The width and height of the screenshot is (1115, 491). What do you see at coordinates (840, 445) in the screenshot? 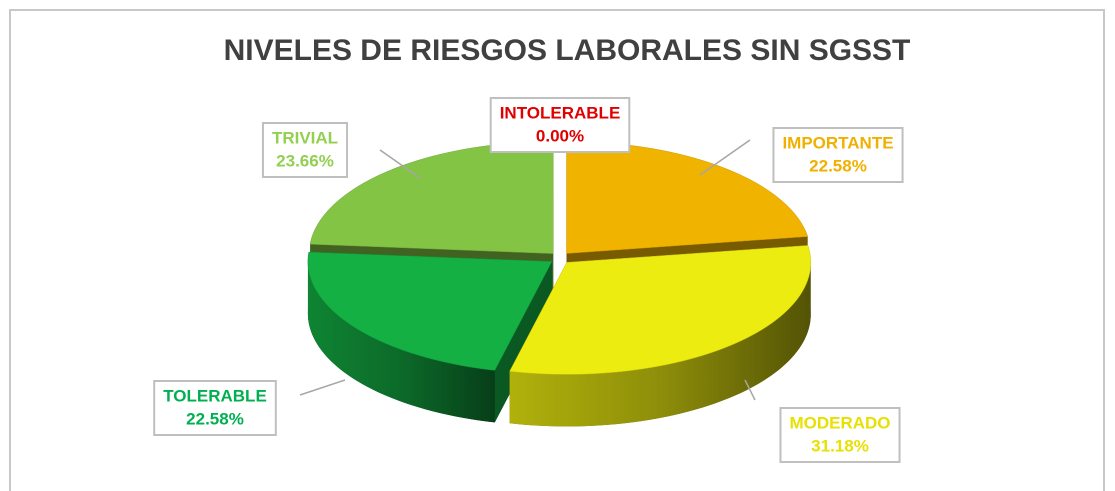
I see `label-value: 31.18%` at bounding box center [840, 445].